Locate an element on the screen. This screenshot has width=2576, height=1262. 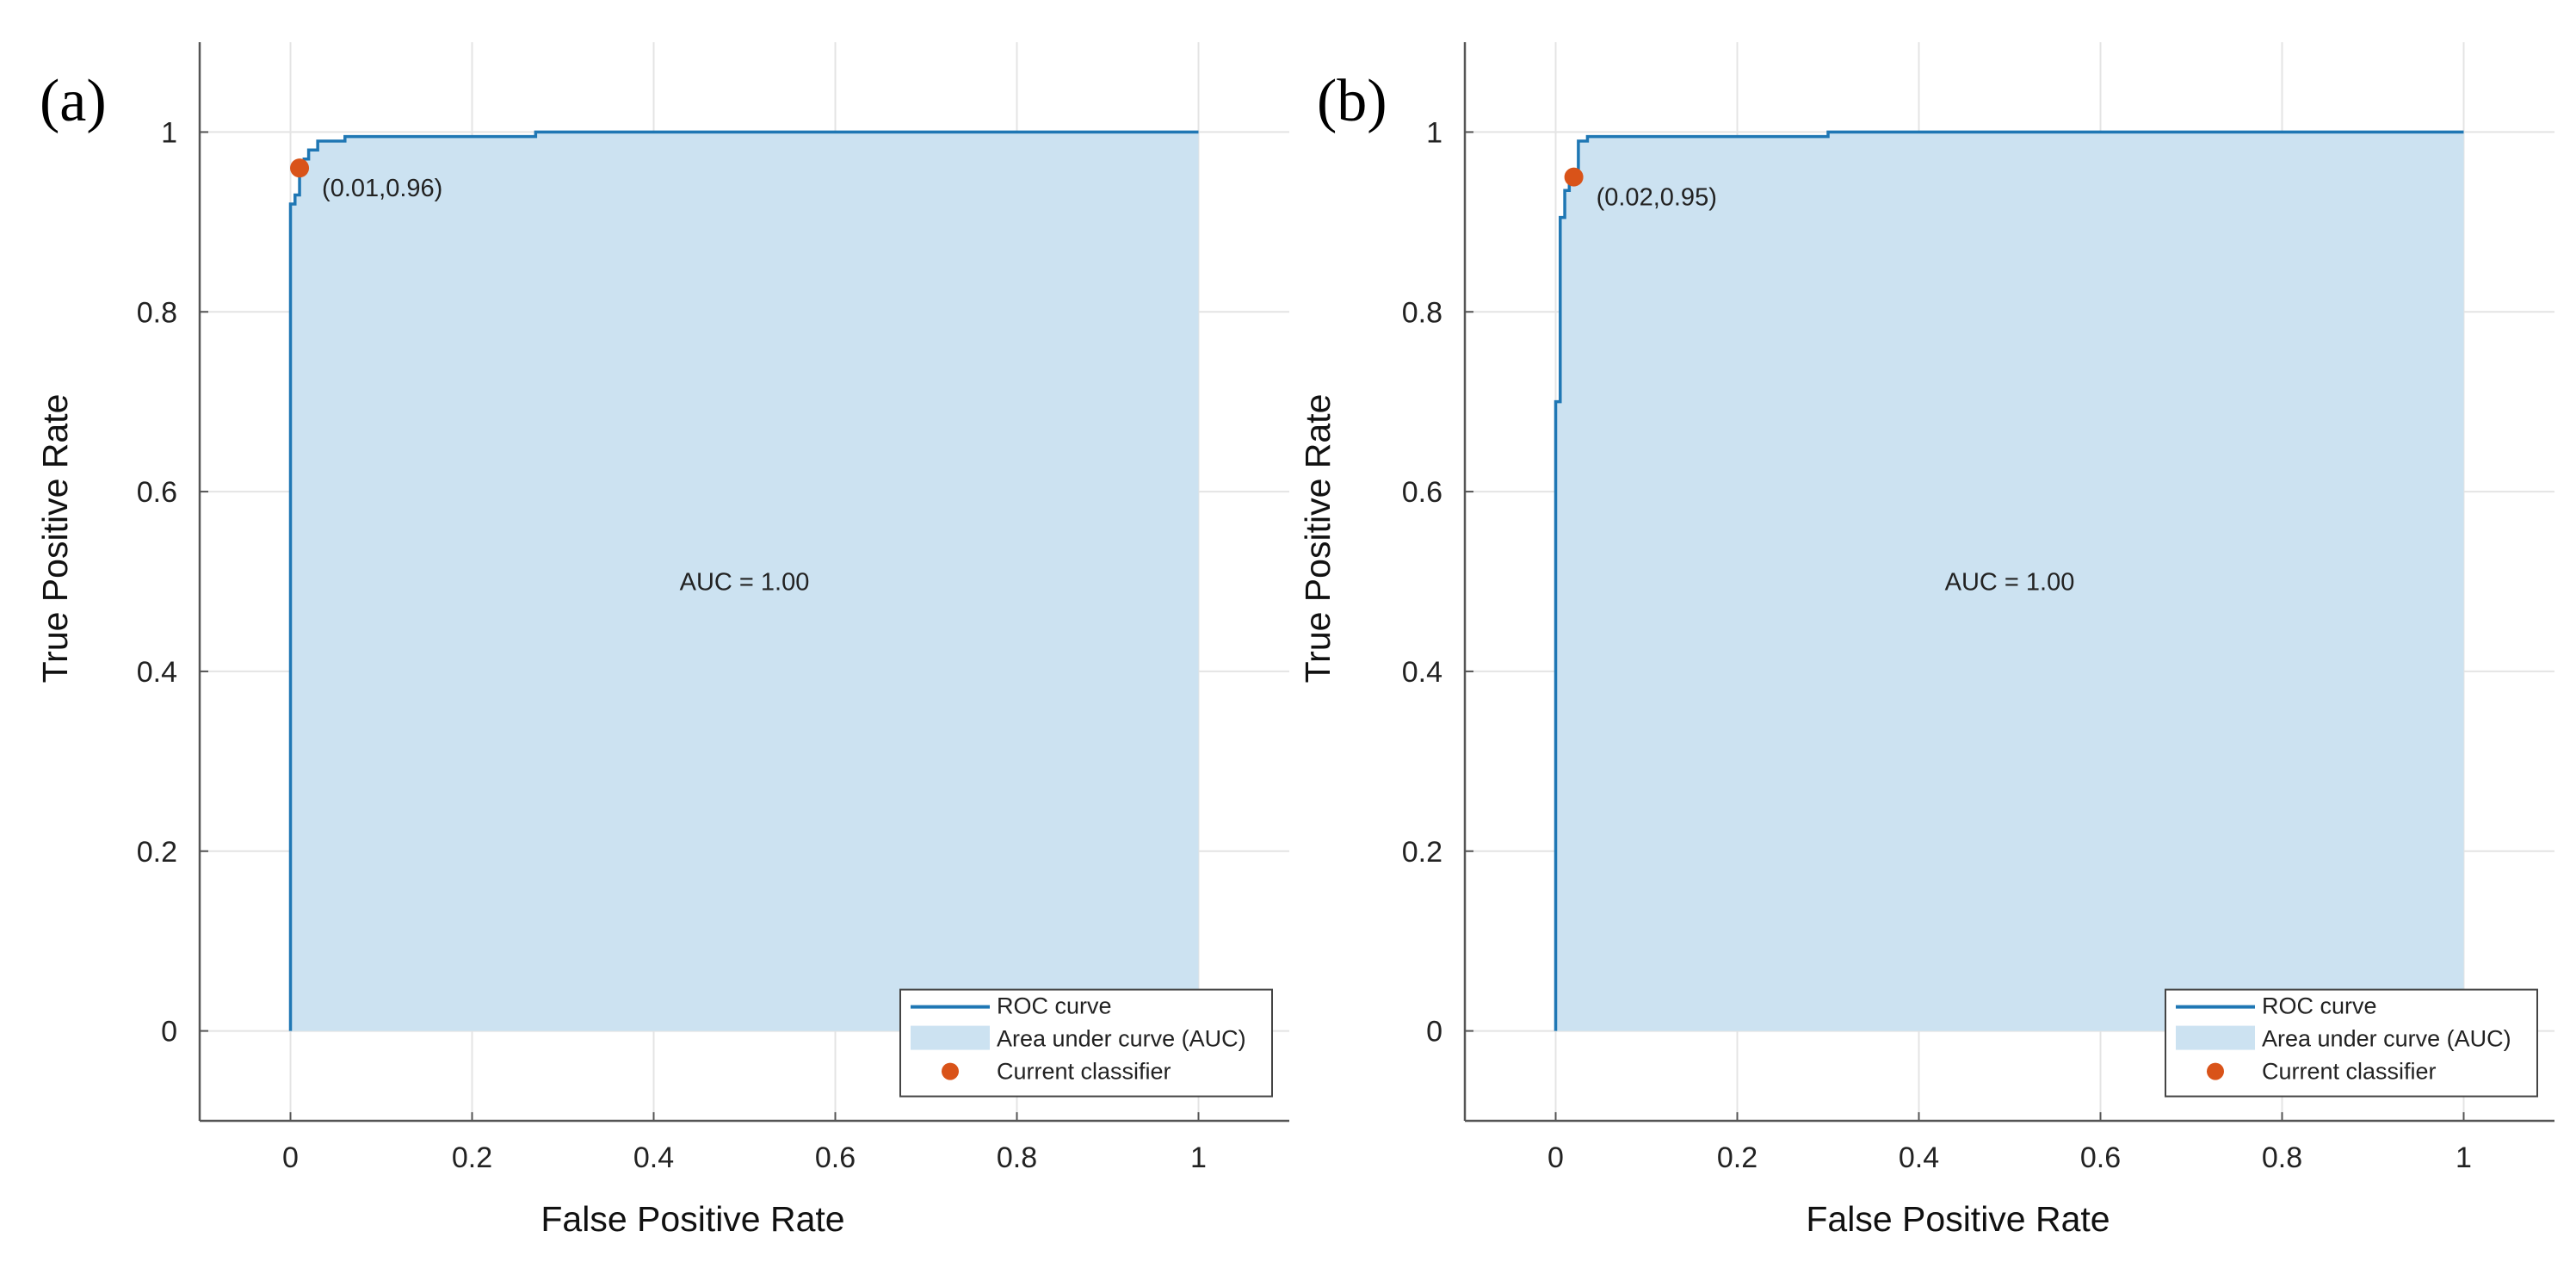
panel-label: (a) is located at coordinates (73, 101).